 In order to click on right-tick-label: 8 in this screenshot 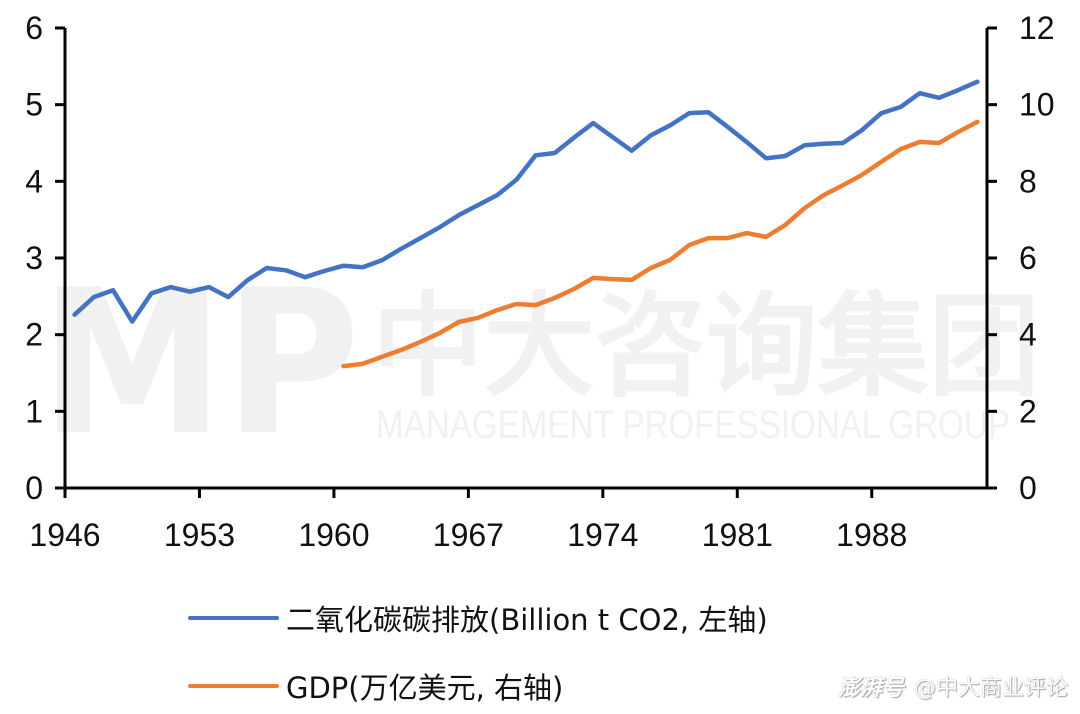, I will do `click(1028, 181)`.